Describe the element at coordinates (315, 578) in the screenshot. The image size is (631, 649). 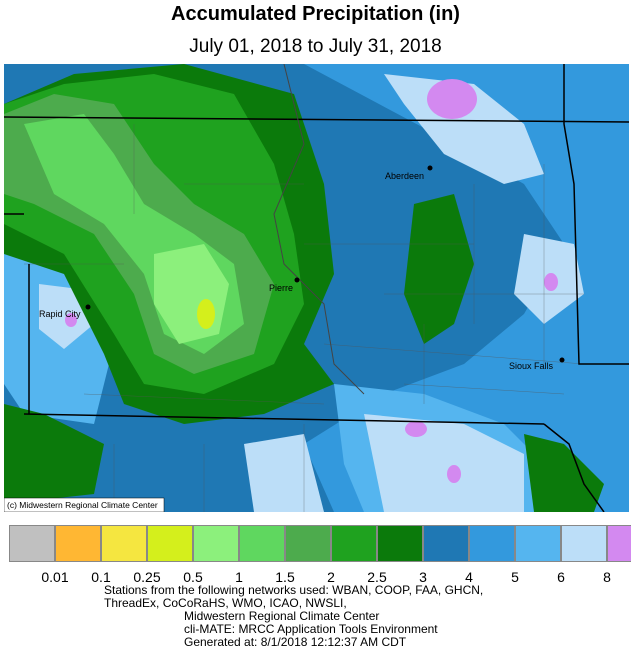
I see `legend-ticks: 0.01 0.1 0.25 0.5 1 1.5 2 2.5 3 4 5 6 8` at that location.